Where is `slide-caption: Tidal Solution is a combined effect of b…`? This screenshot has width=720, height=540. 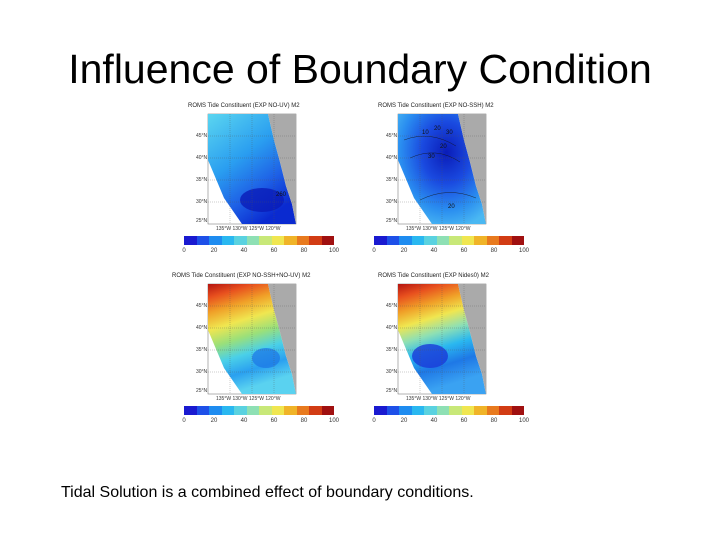
slide-caption: Tidal Solution is a combined effect of b… is located at coordinates (267, 492).